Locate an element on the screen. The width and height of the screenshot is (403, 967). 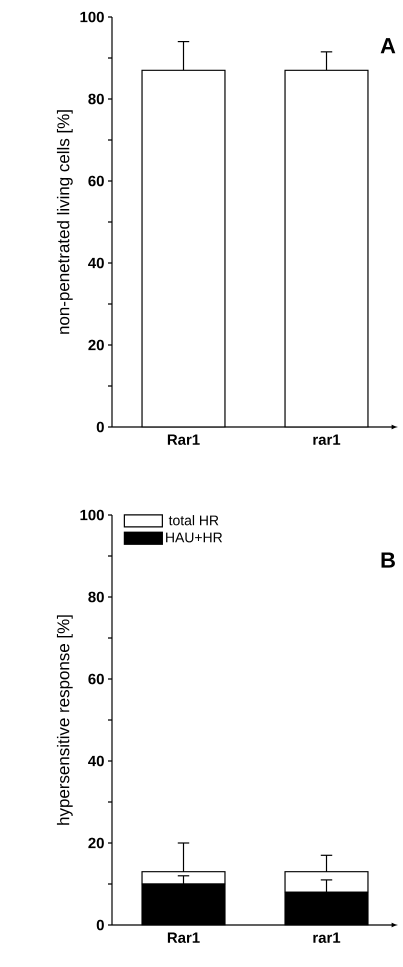
annotation: B is located at coordinates (388, 560).